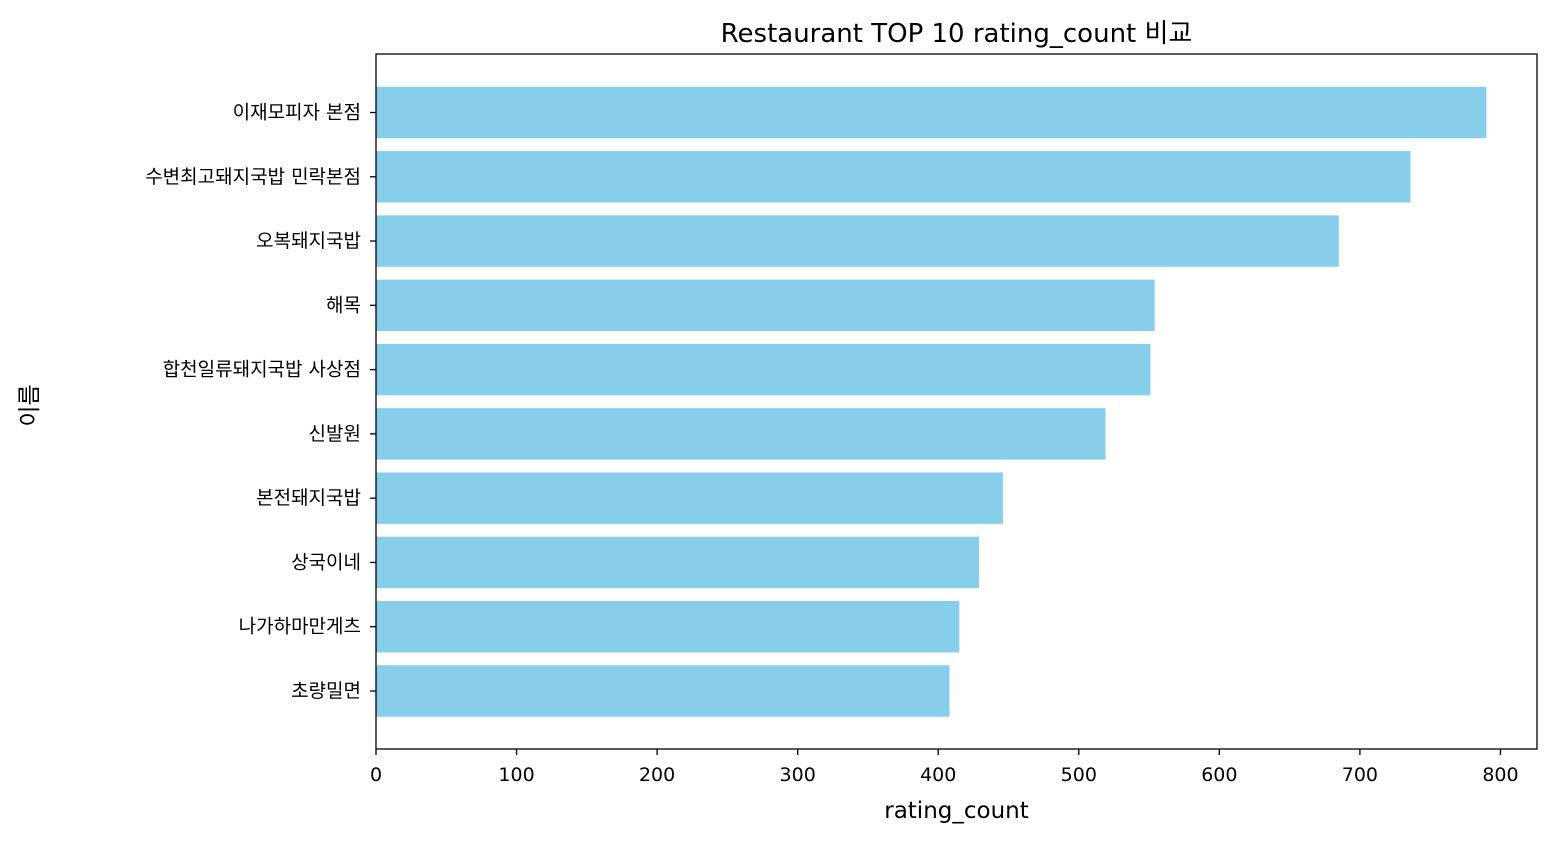 The height and width of the screenshot is (844, 1553). Describe the element at coordinates (308, 241) in the screenshot. I see `y-tick-label: 오복돼지국밥` at that location.